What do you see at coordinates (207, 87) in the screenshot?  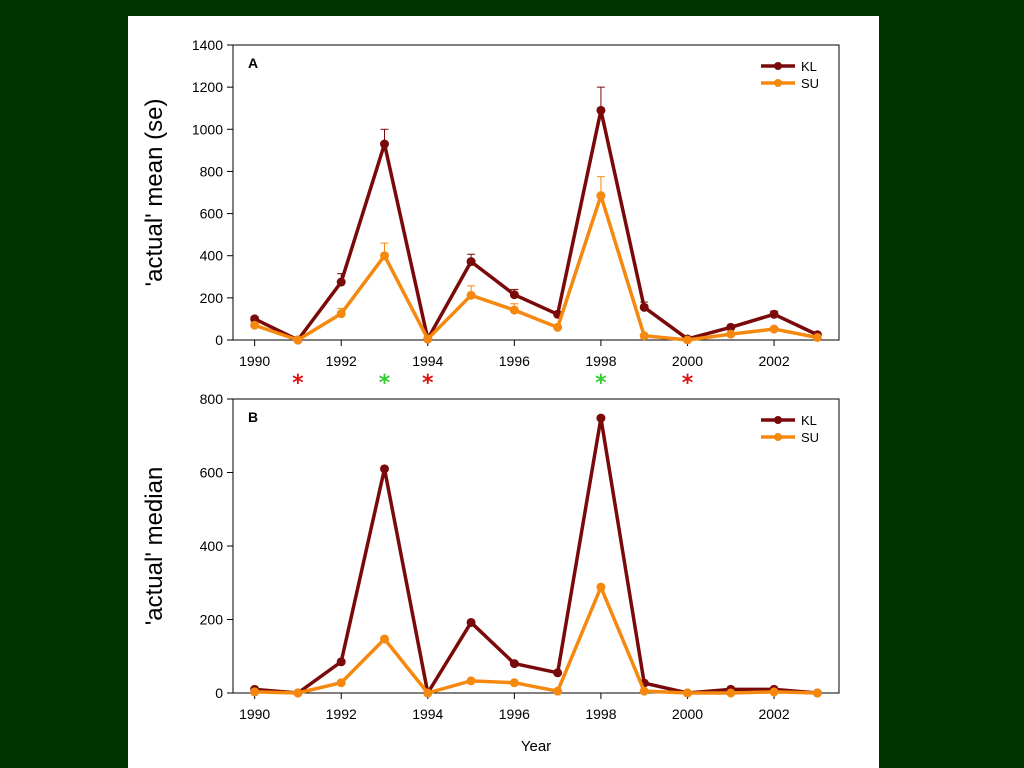 I see `y-tick-label: 1200` at bounding box center [207, 87].